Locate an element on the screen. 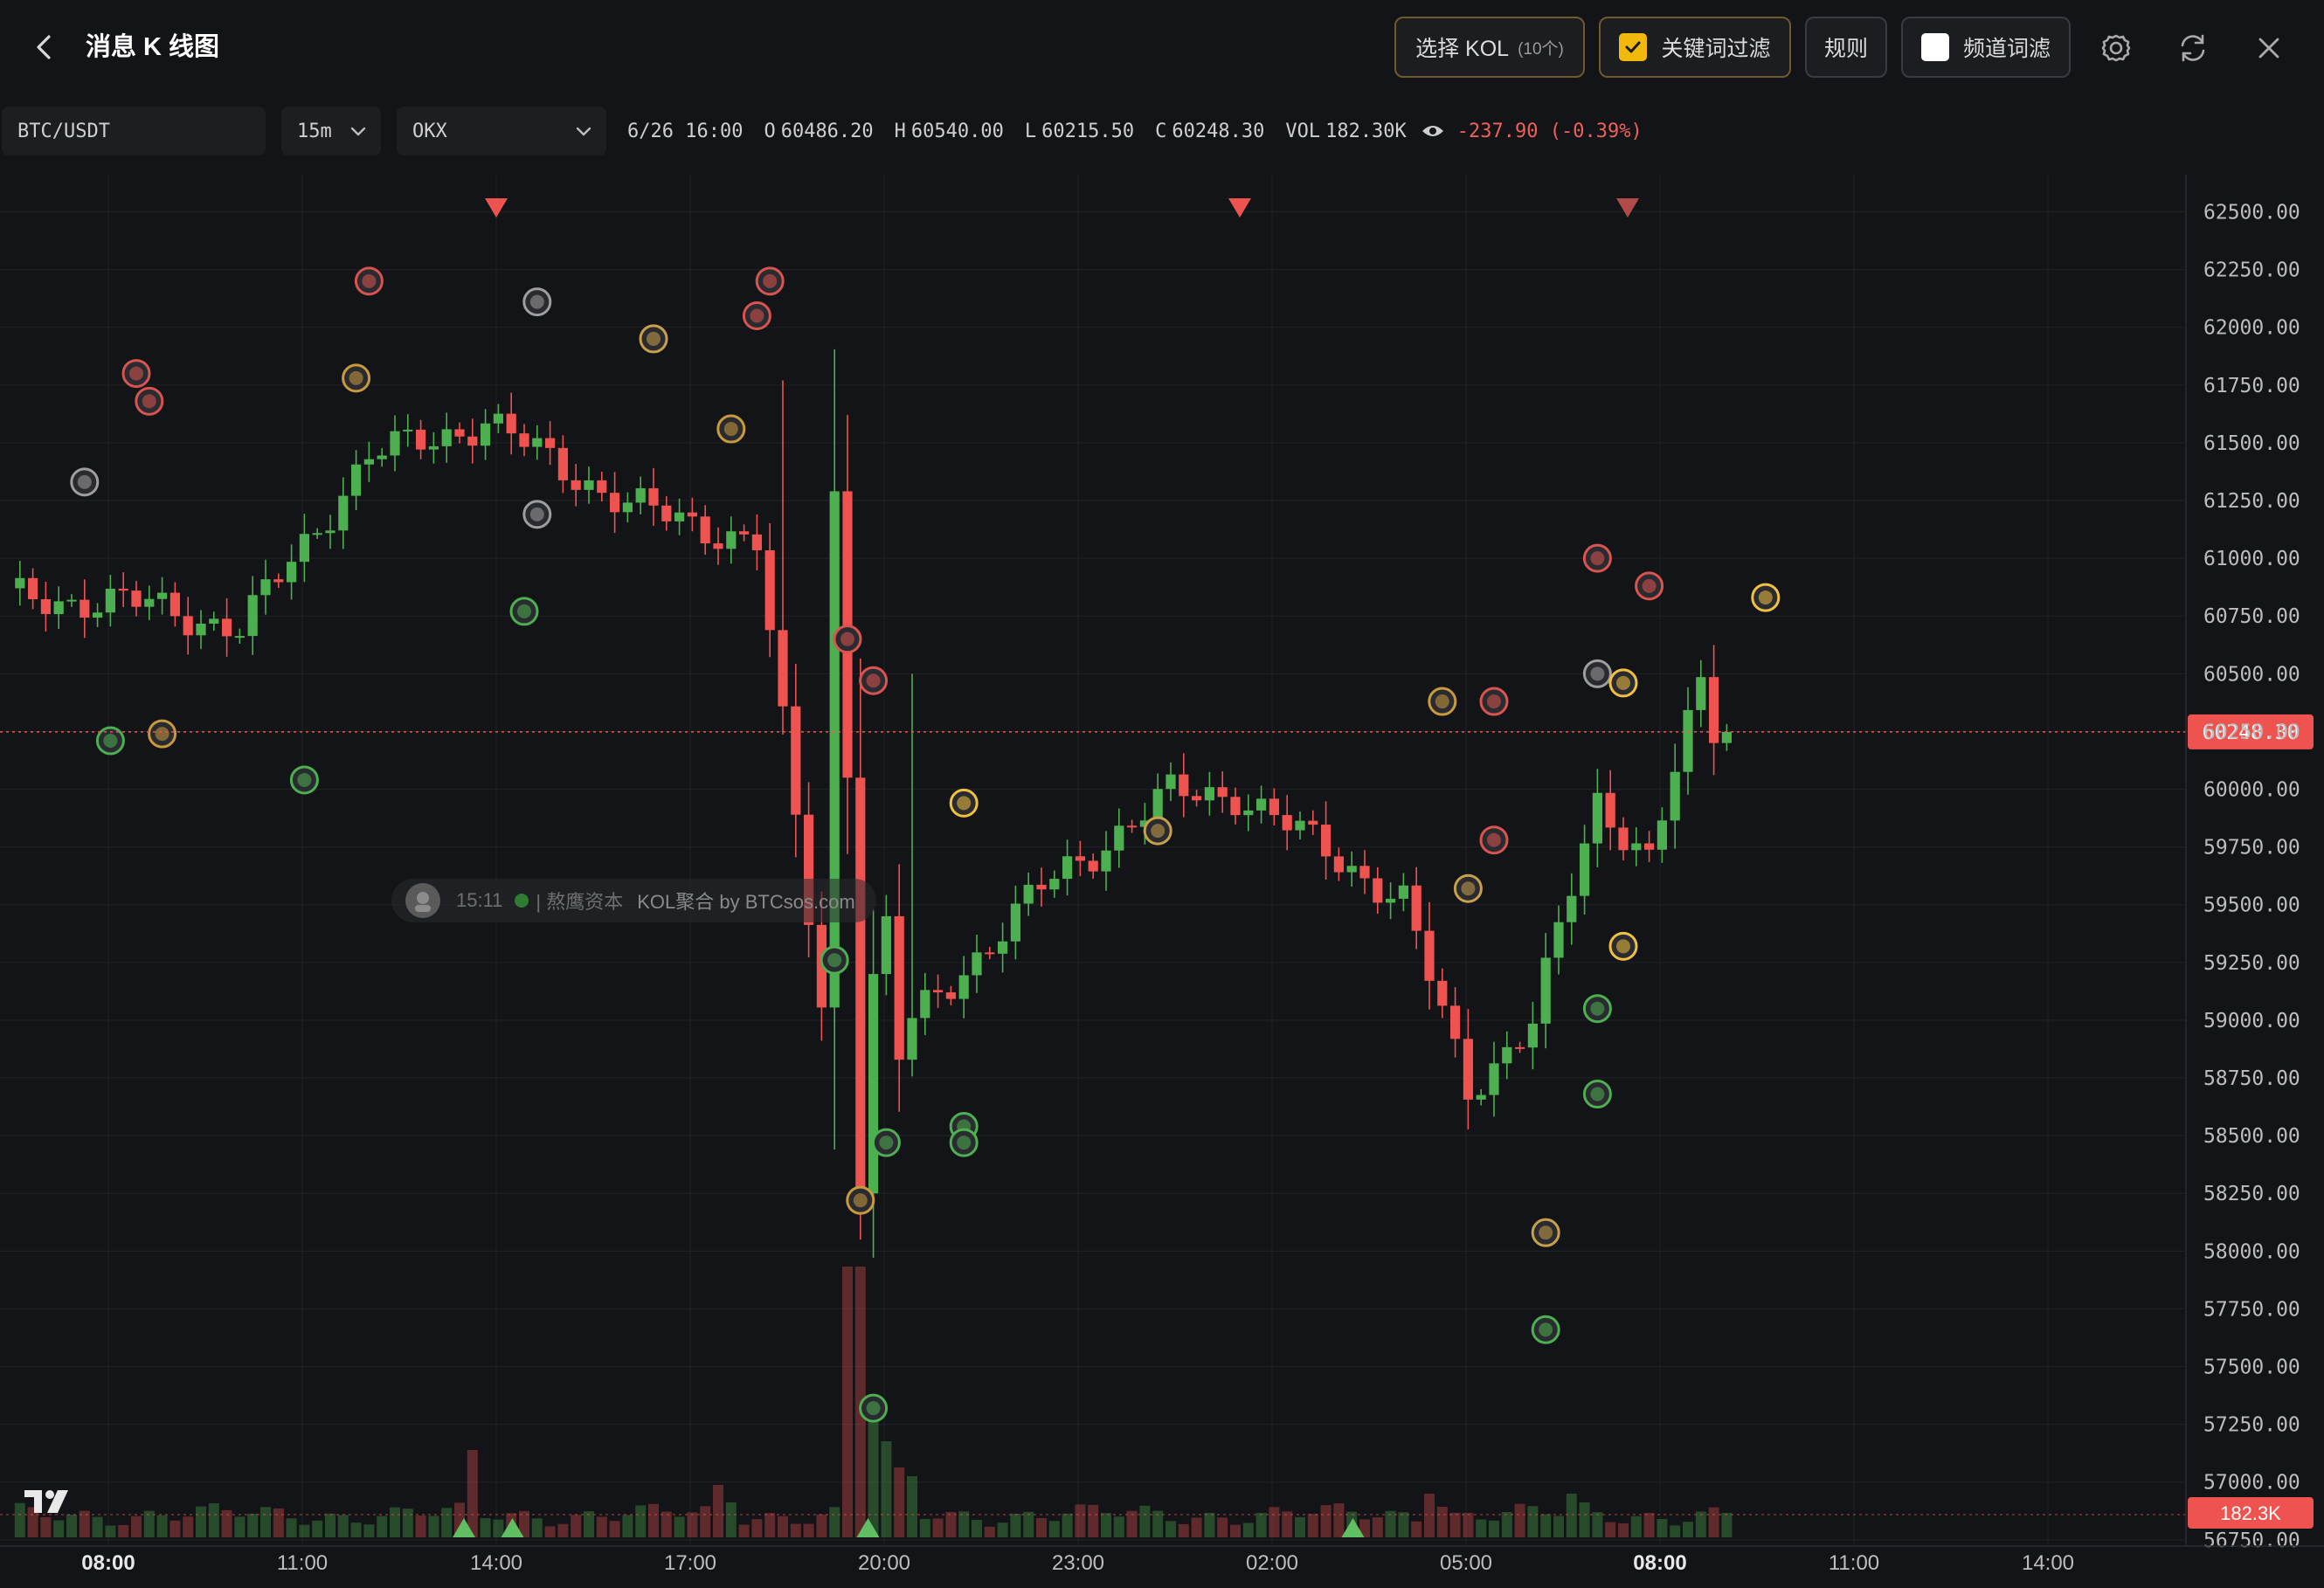  keyword-filter-label: 关键词过滤 is located at coordinates (1716, 49).